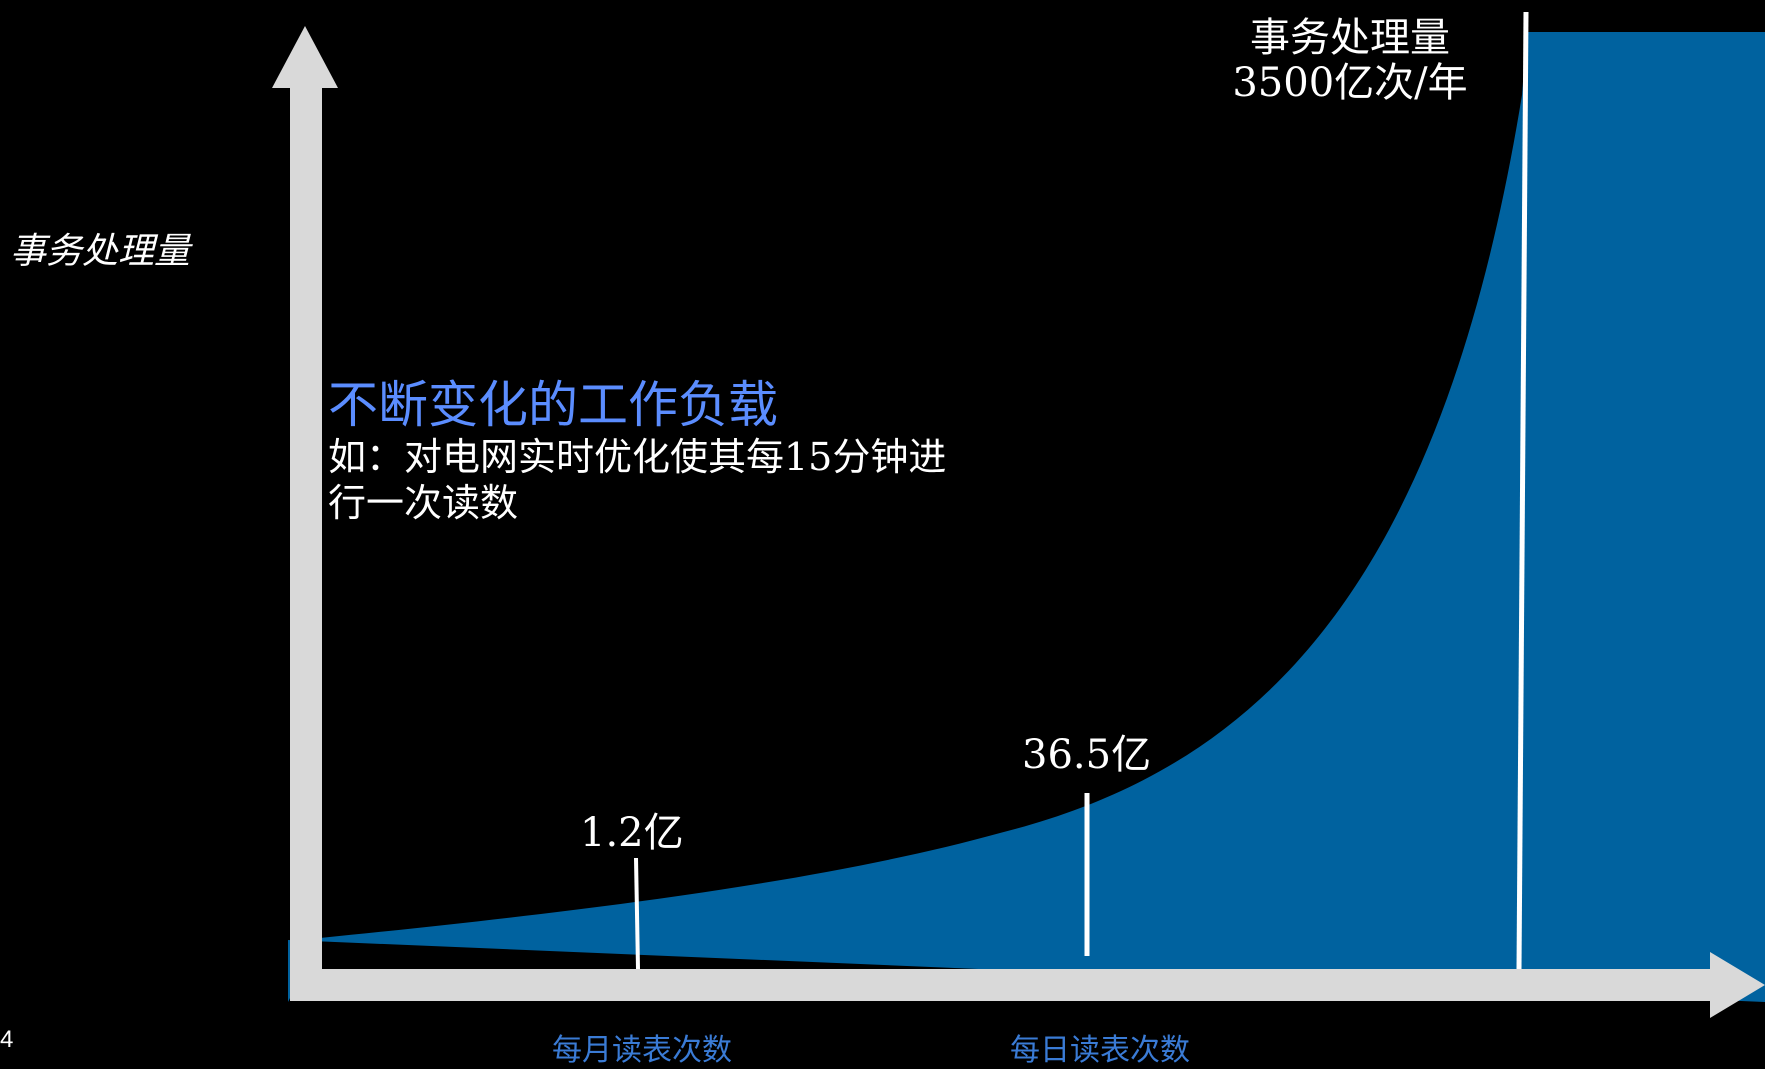 The height and width of the screenshot is (1069, 1765). Describe the element at coordinates (7, 1039) in the screenshot. I see `slide-number: 4` at that location.